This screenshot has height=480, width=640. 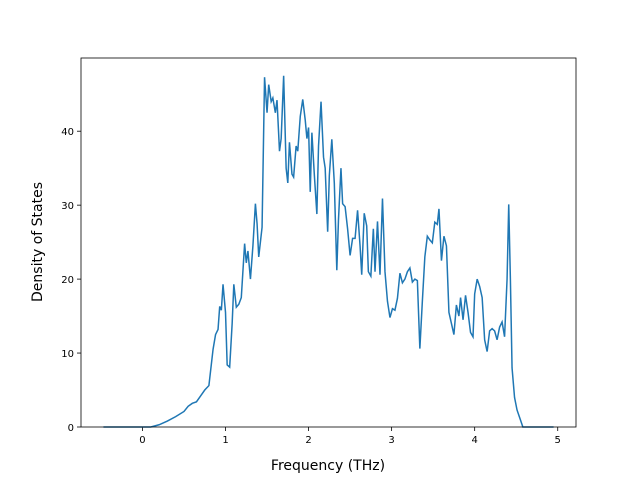 I want to click on y-tick-label: 30, so click(x=67, y=206).